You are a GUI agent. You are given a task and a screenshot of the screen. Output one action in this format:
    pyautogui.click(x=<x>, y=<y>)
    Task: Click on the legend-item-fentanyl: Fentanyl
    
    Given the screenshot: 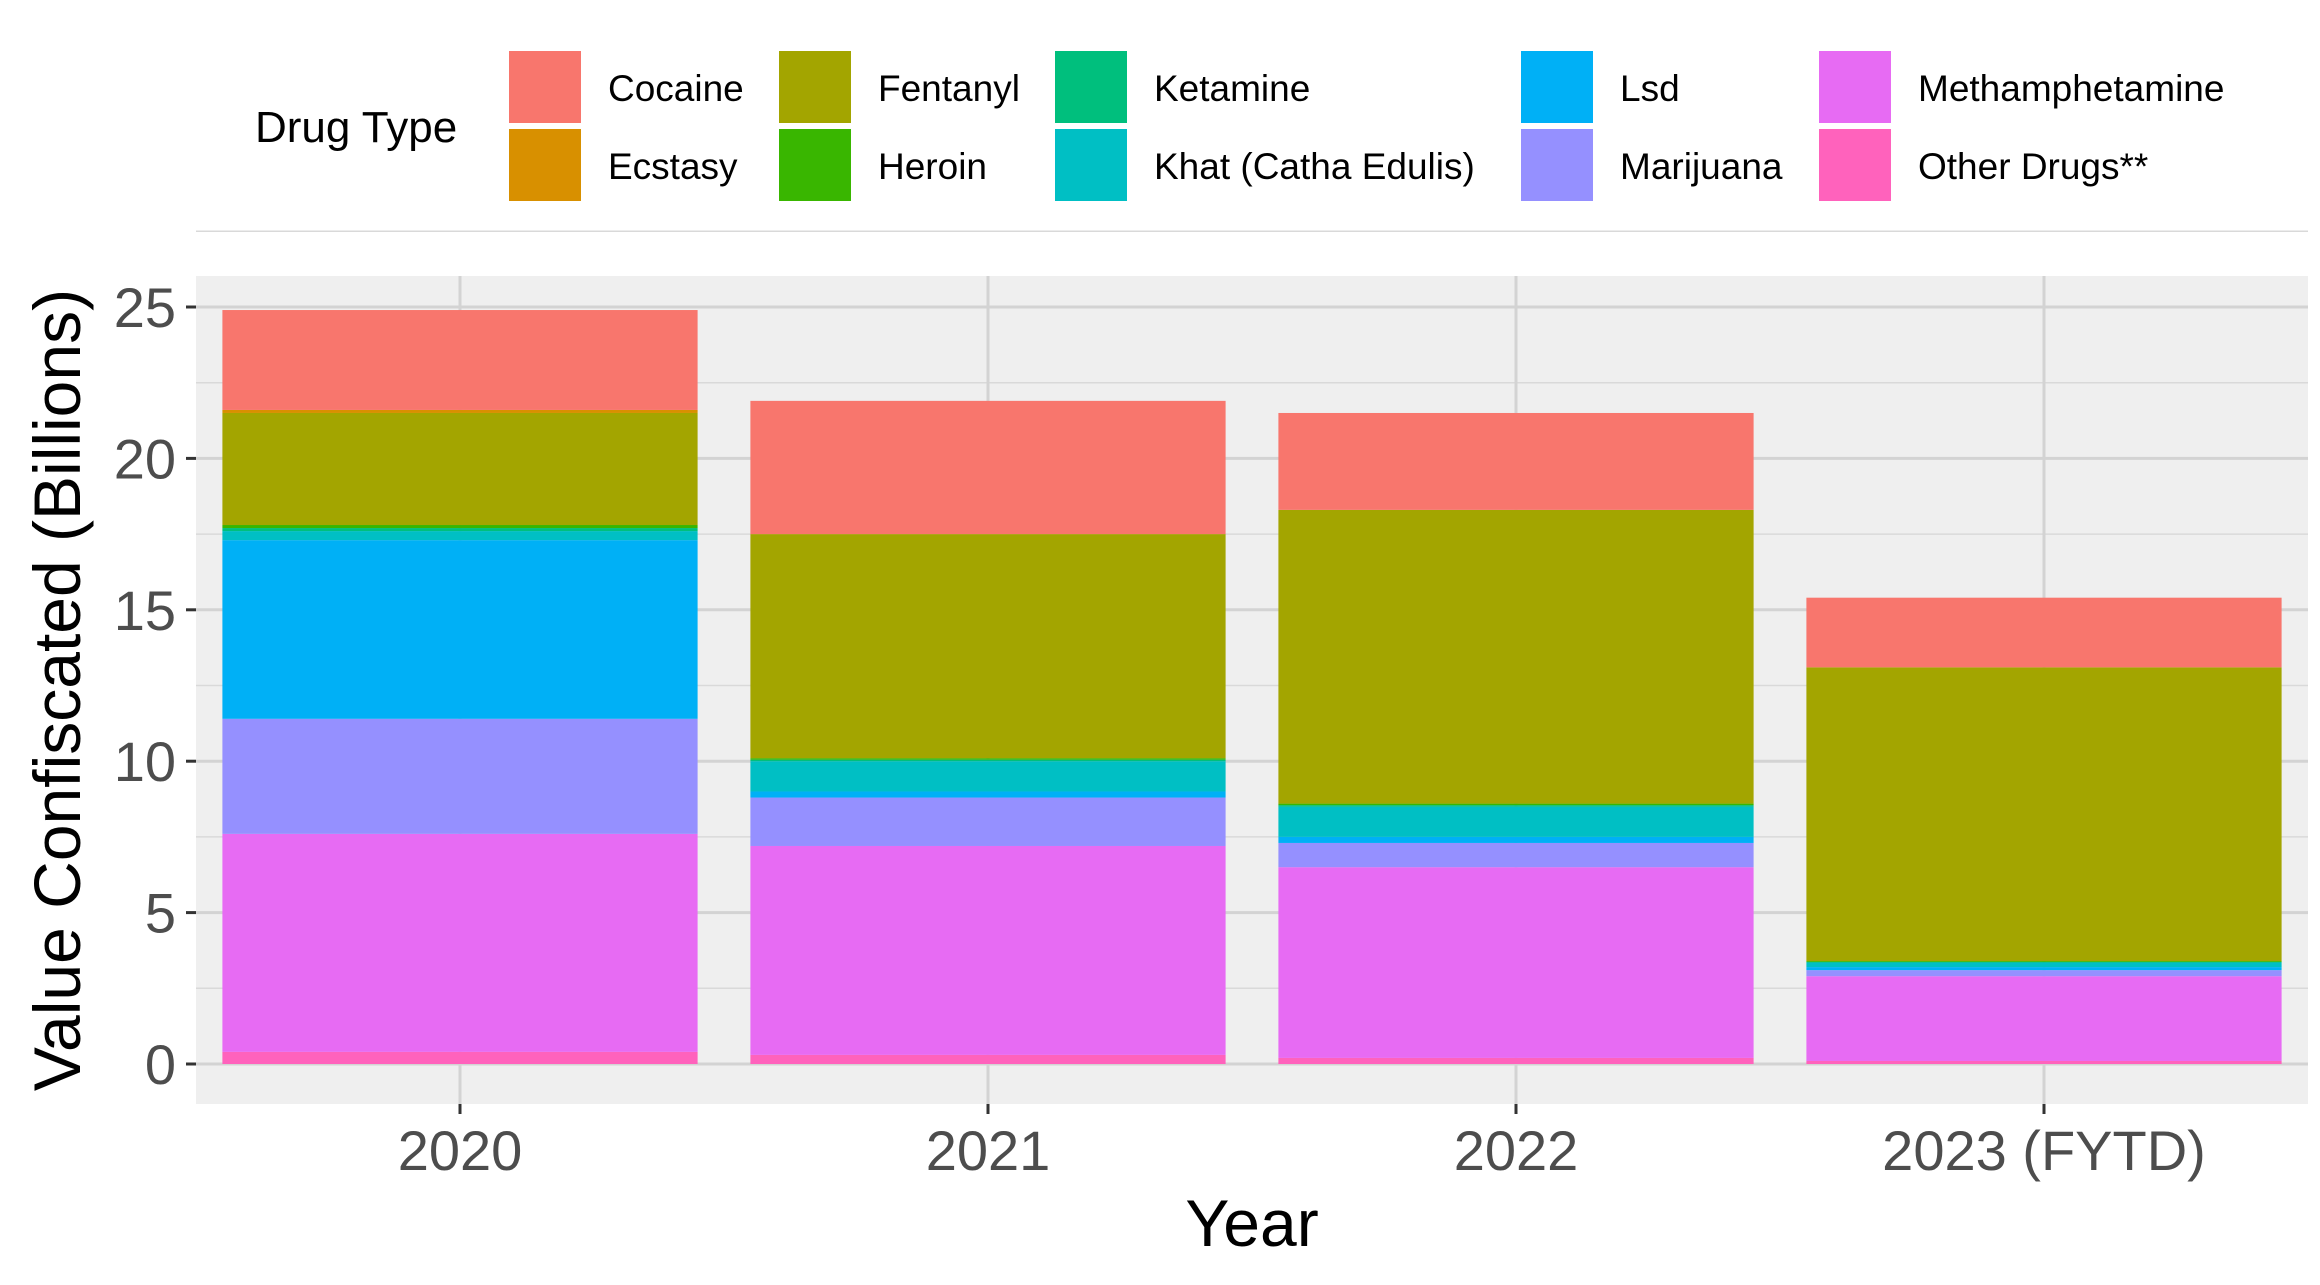 What is the action you would take?
    pyautogui.click(x=898, y=87)
    